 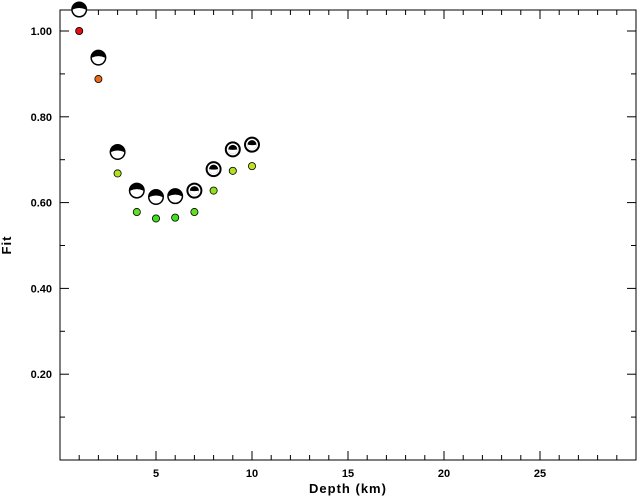 I want to click on x-tick-label: 20, so click(x=444, y=474).